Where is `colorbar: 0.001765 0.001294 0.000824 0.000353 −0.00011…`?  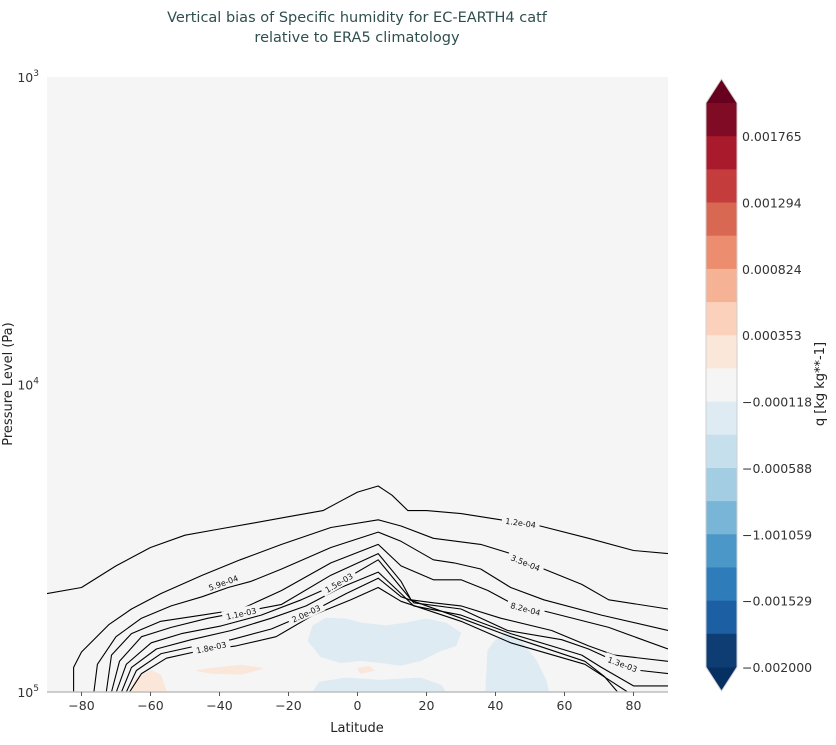 colorbar: 0.001765 0.001294 0.000824 0.000353 −0.00011… is located at coordinates (758, 385).